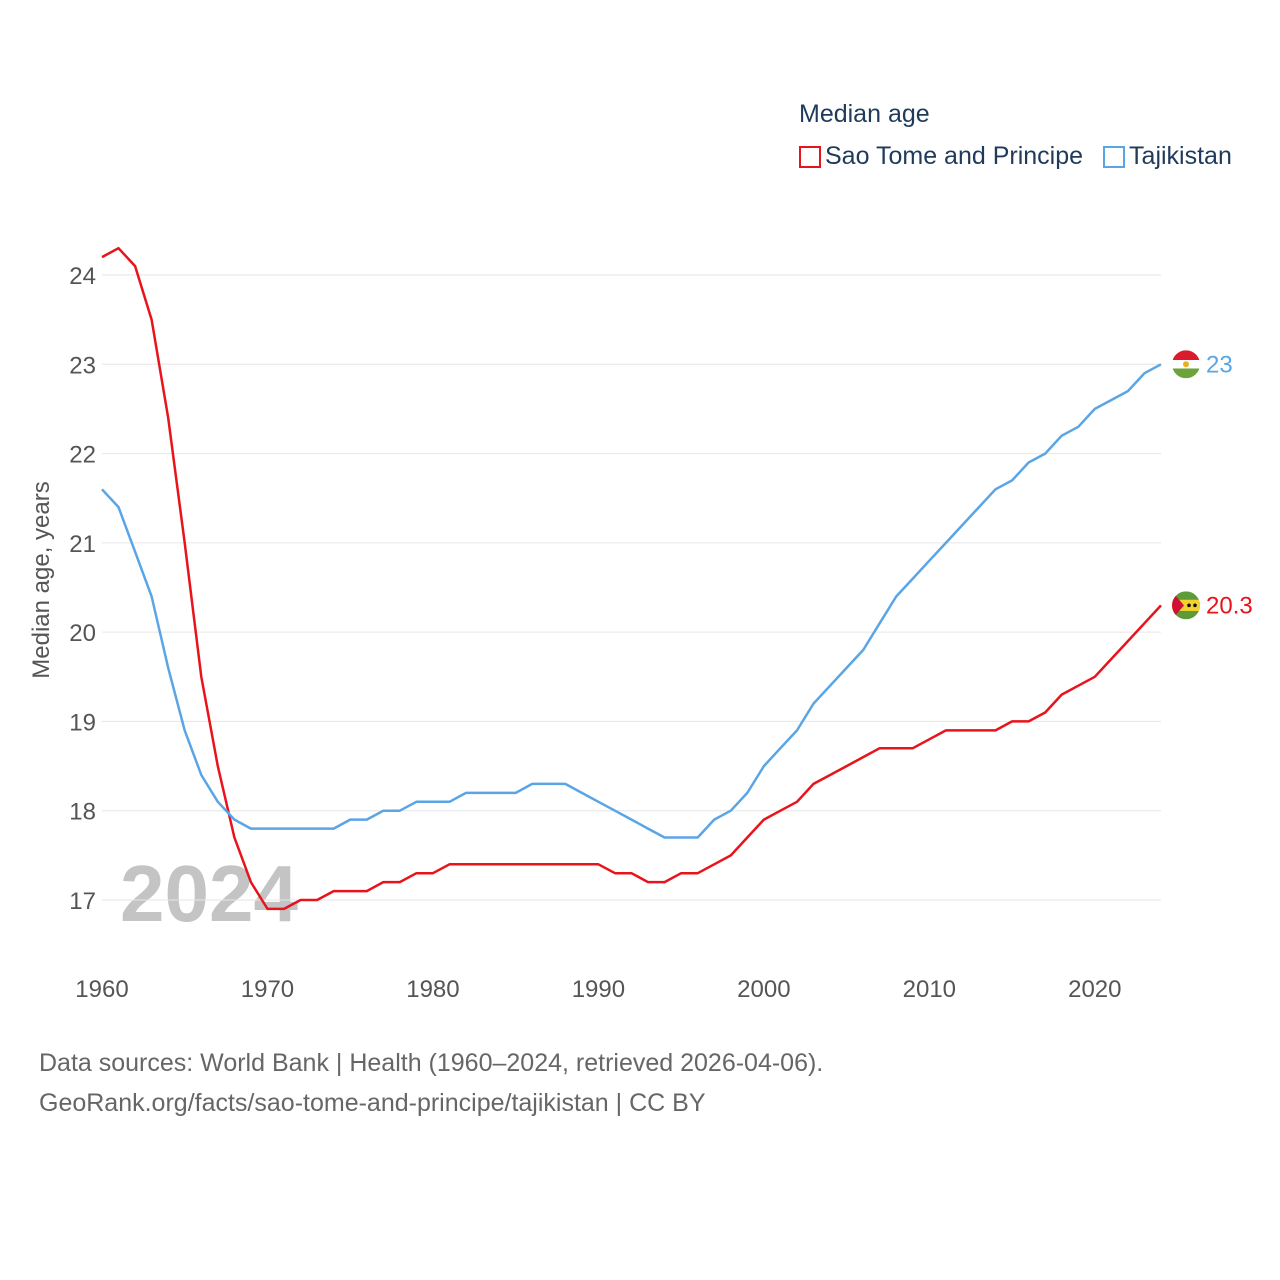  I want to click on legend-label-tajikistan: Tajikistan, so click(1180, 156).